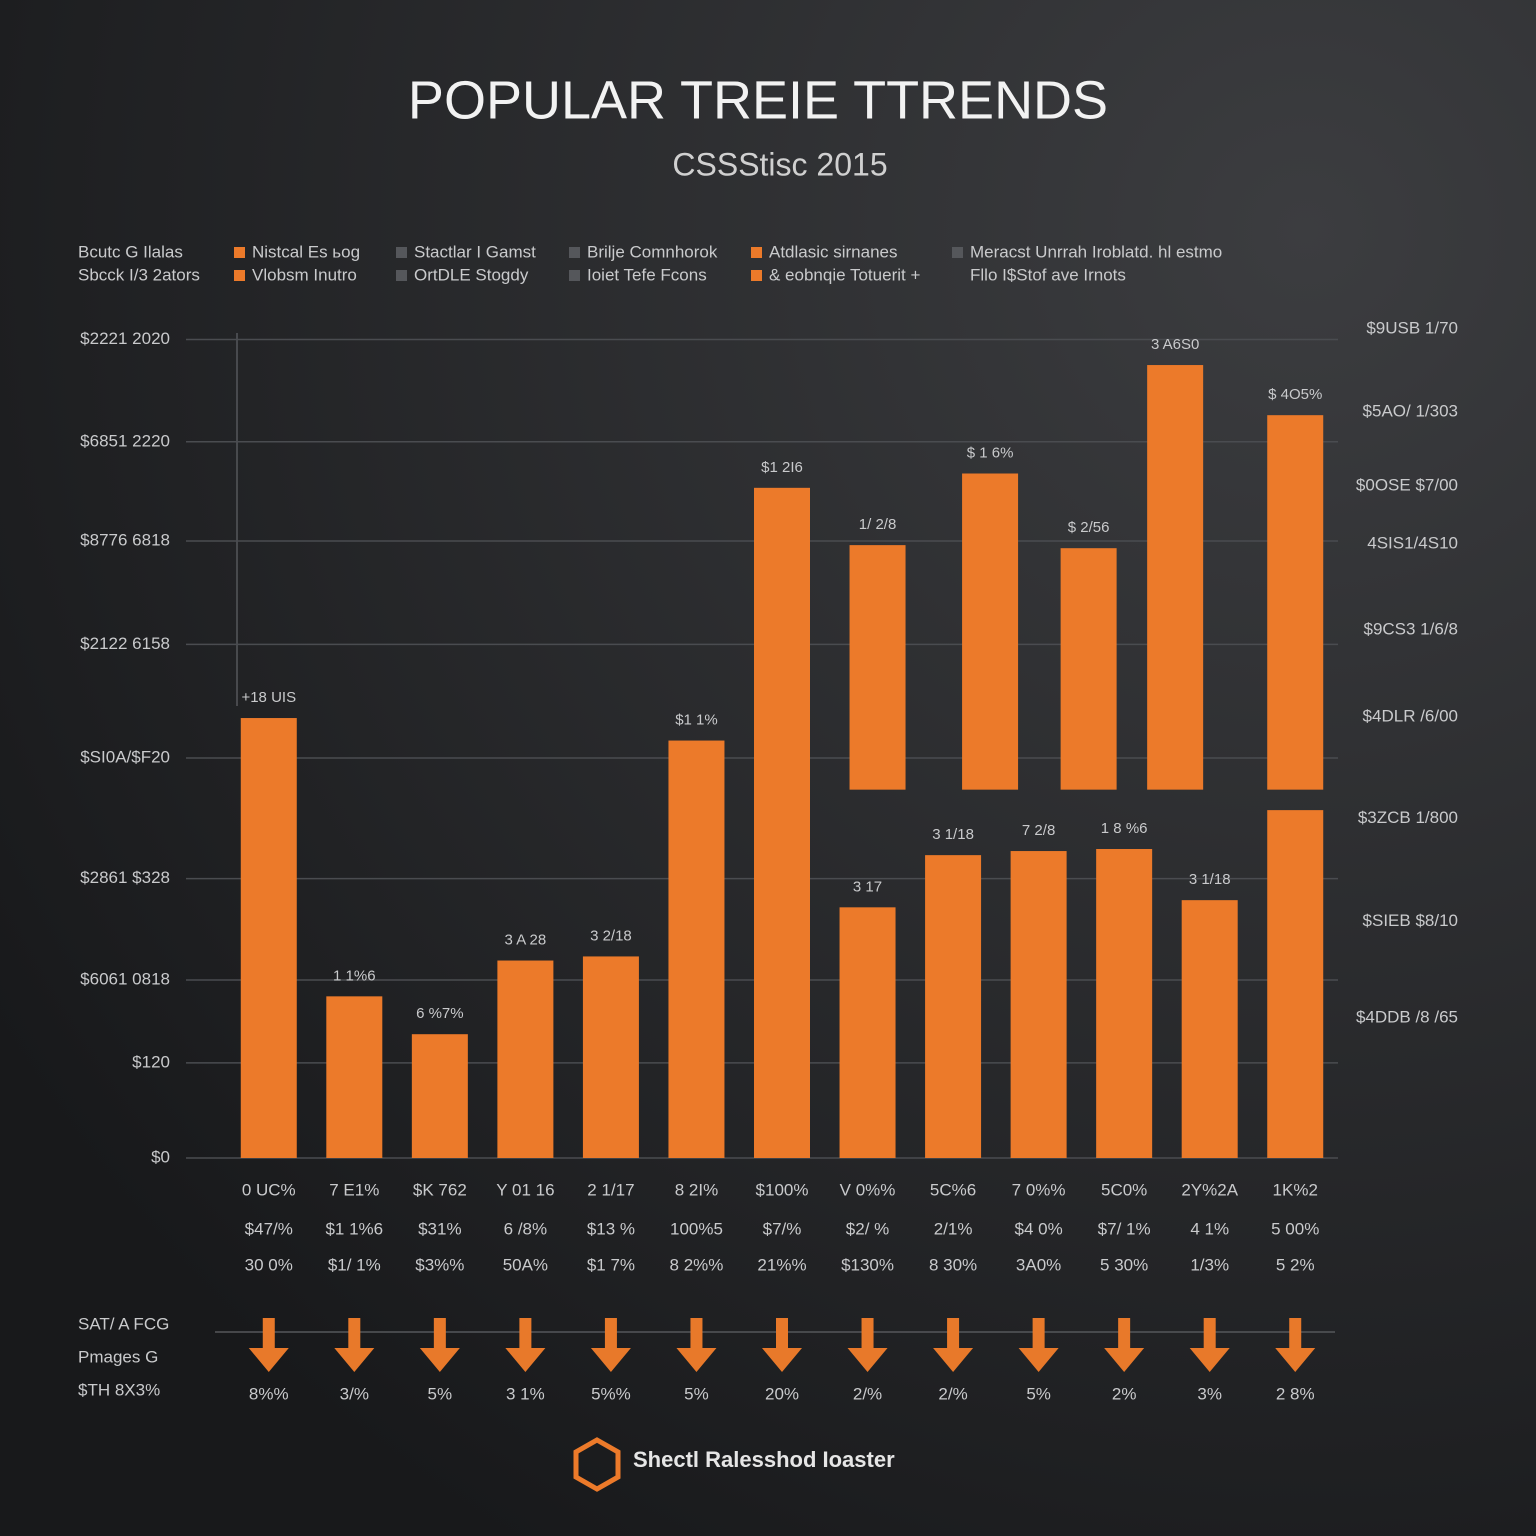 This screenshot has height=1536, width=1536. Describe the element at coordinates (782, 1228) in the screenshot. I see `x-tick-label: $7/%` at that location.